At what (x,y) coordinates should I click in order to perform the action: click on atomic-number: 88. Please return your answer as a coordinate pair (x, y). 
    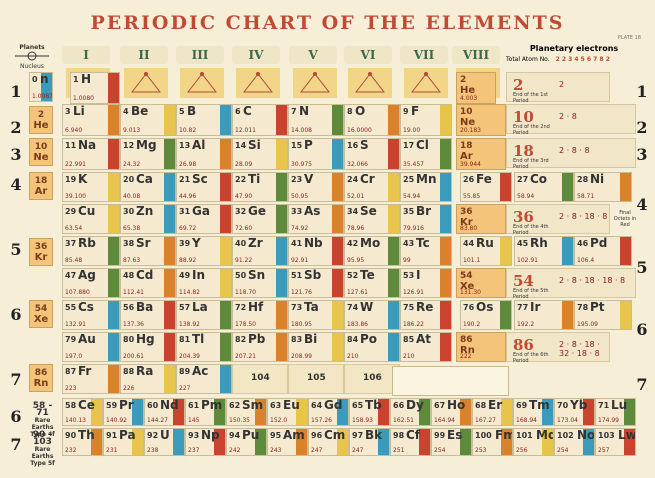
    Looking at the image, I should click on (129, 371).